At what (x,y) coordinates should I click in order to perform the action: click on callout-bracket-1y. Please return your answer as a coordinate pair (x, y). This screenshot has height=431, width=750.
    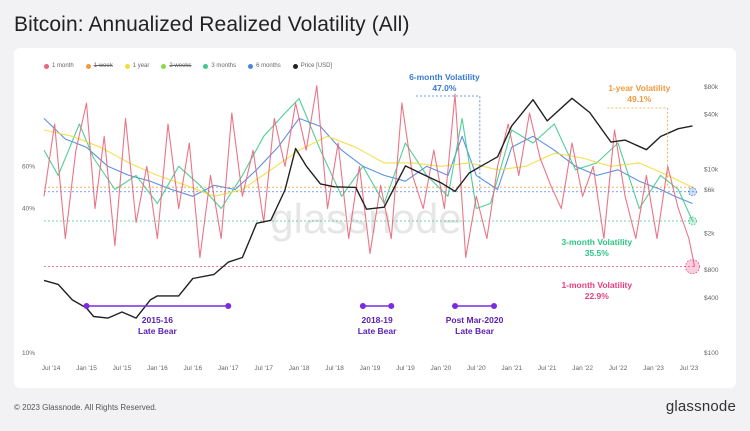
    Looking at the image, I should click on (638, 147).